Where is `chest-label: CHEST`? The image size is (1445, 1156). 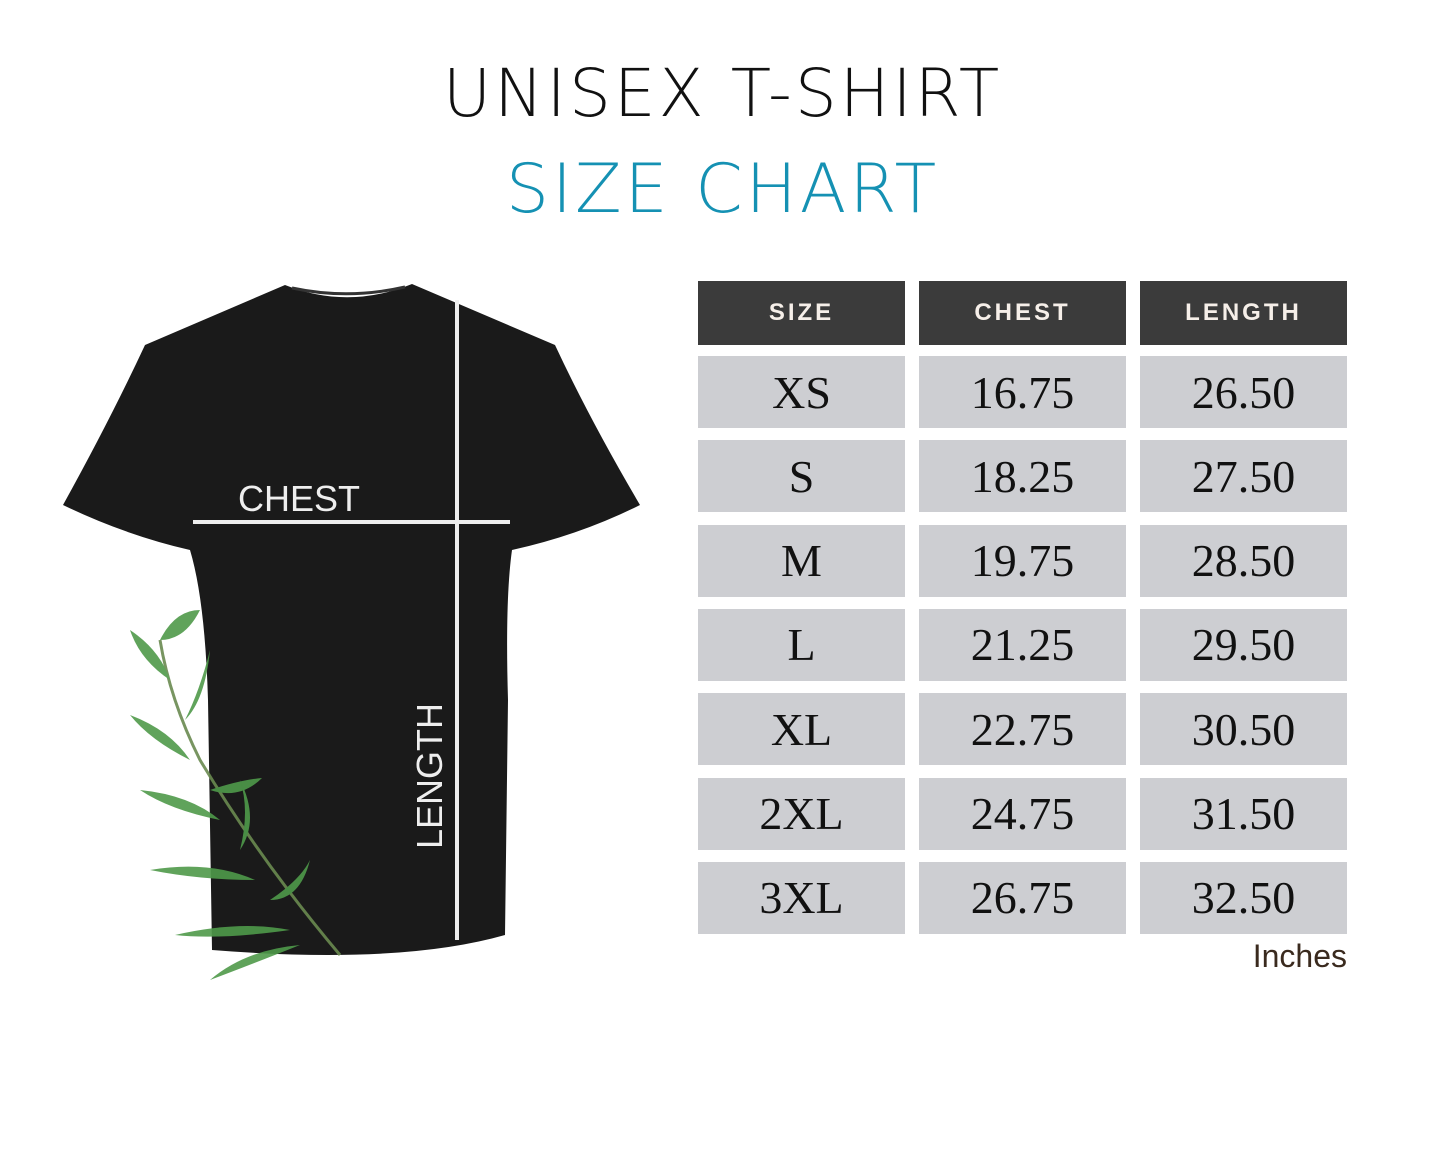
chest-label: CHEST is located at coordinates (299, 498).